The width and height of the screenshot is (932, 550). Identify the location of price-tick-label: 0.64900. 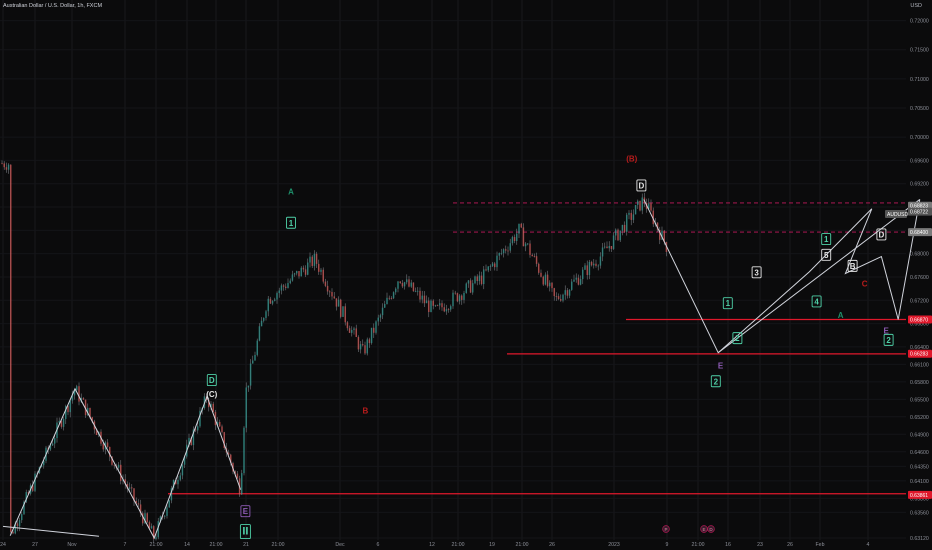
(919, 435).